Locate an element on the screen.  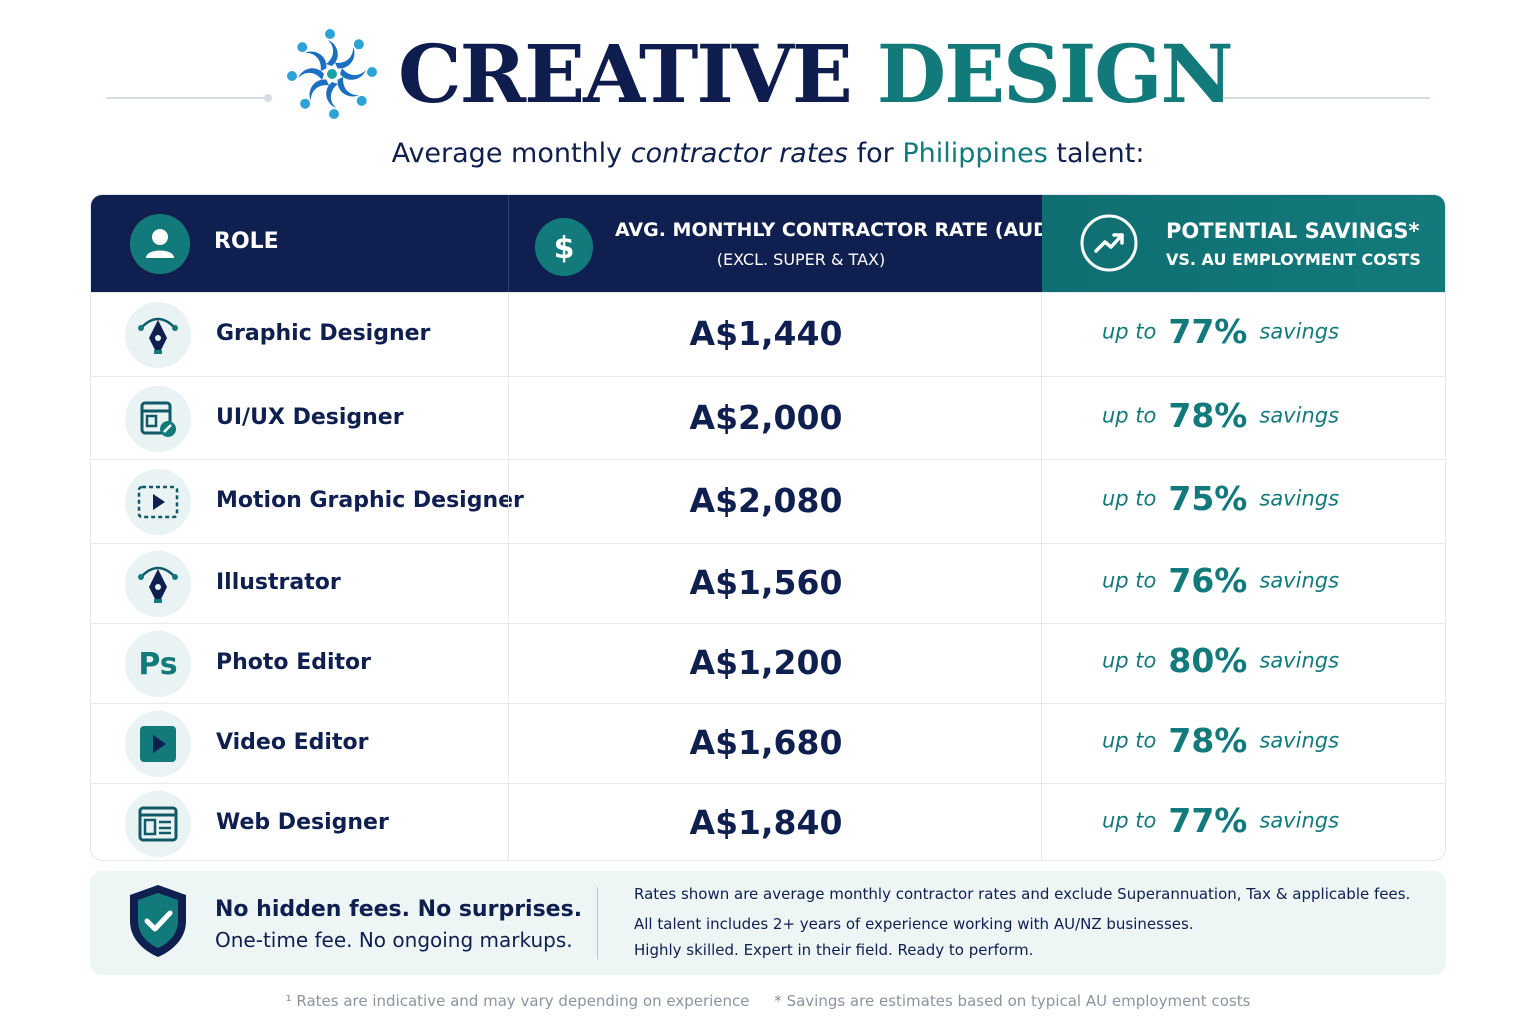
column-sublabel-savings: VS. AU EMPLOYMENT COSTS is located at coordinates (1293, 259).